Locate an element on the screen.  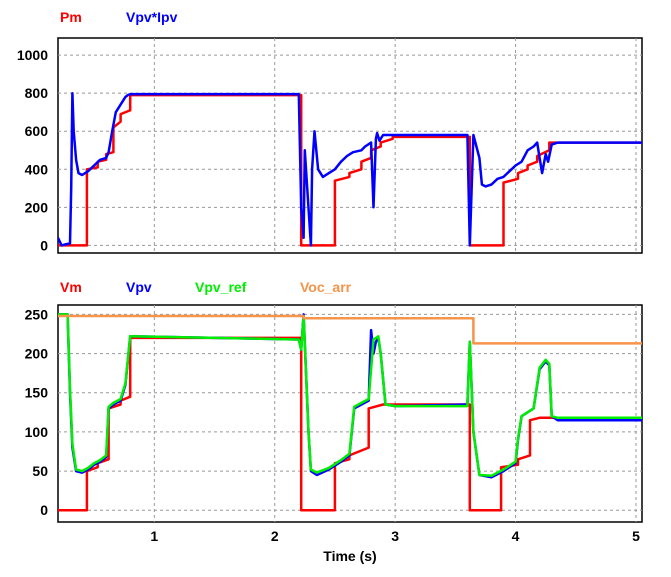
legend-entry-vpv: Vpv is located at coordinates (139, 287).